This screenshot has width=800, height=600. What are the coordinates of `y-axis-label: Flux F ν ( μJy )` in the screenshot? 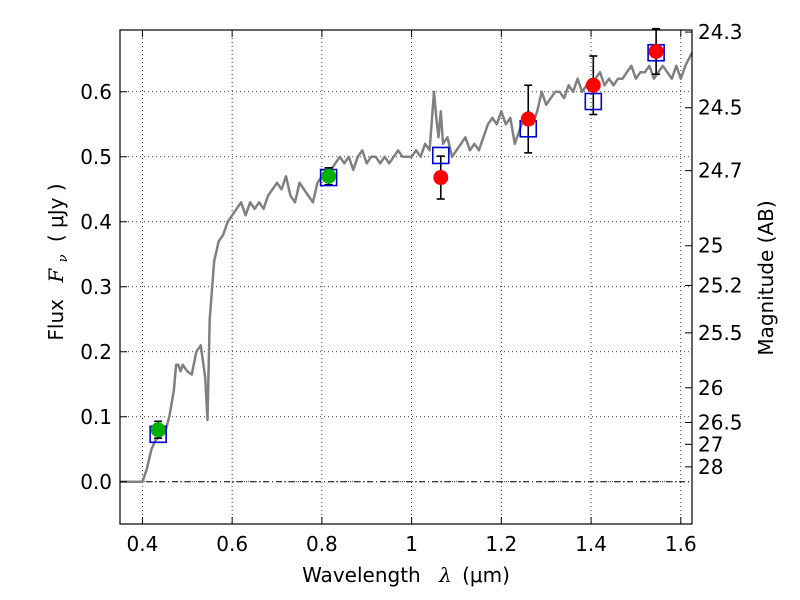 It's located at (58, 261).